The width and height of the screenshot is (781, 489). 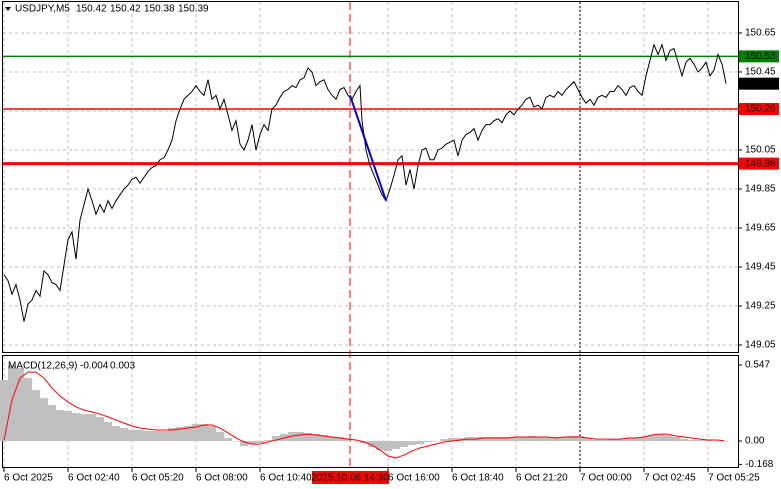 What do you see at coordinates (760, 345) in the screenshot?
I see `y-tick-label: 149.05` at bounding box center [760, 345].